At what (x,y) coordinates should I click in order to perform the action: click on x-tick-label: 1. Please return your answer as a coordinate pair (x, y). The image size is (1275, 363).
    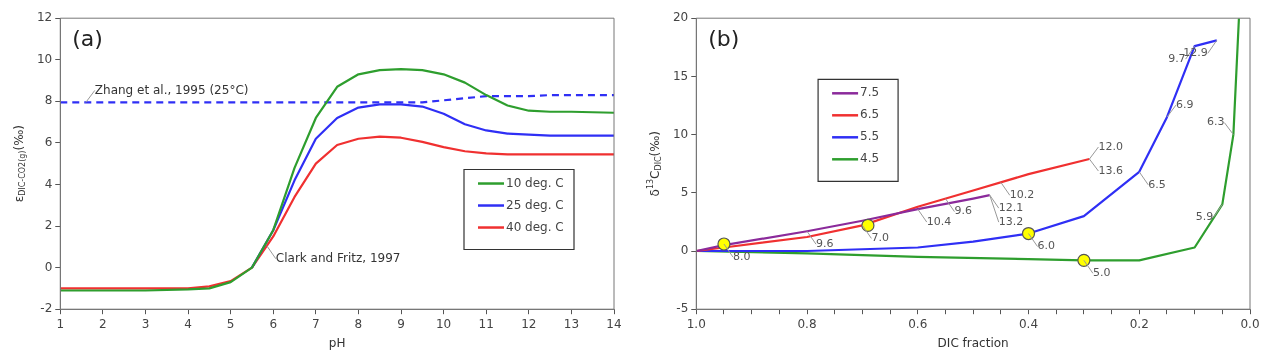
    Looking at the image, I should click on (60, 323).